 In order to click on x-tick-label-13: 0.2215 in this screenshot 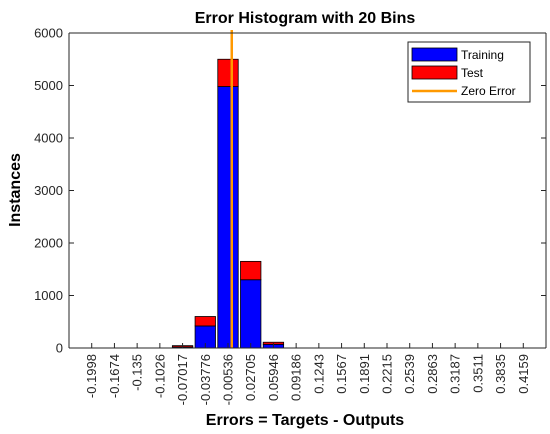, I will do `click(387, 374)`.